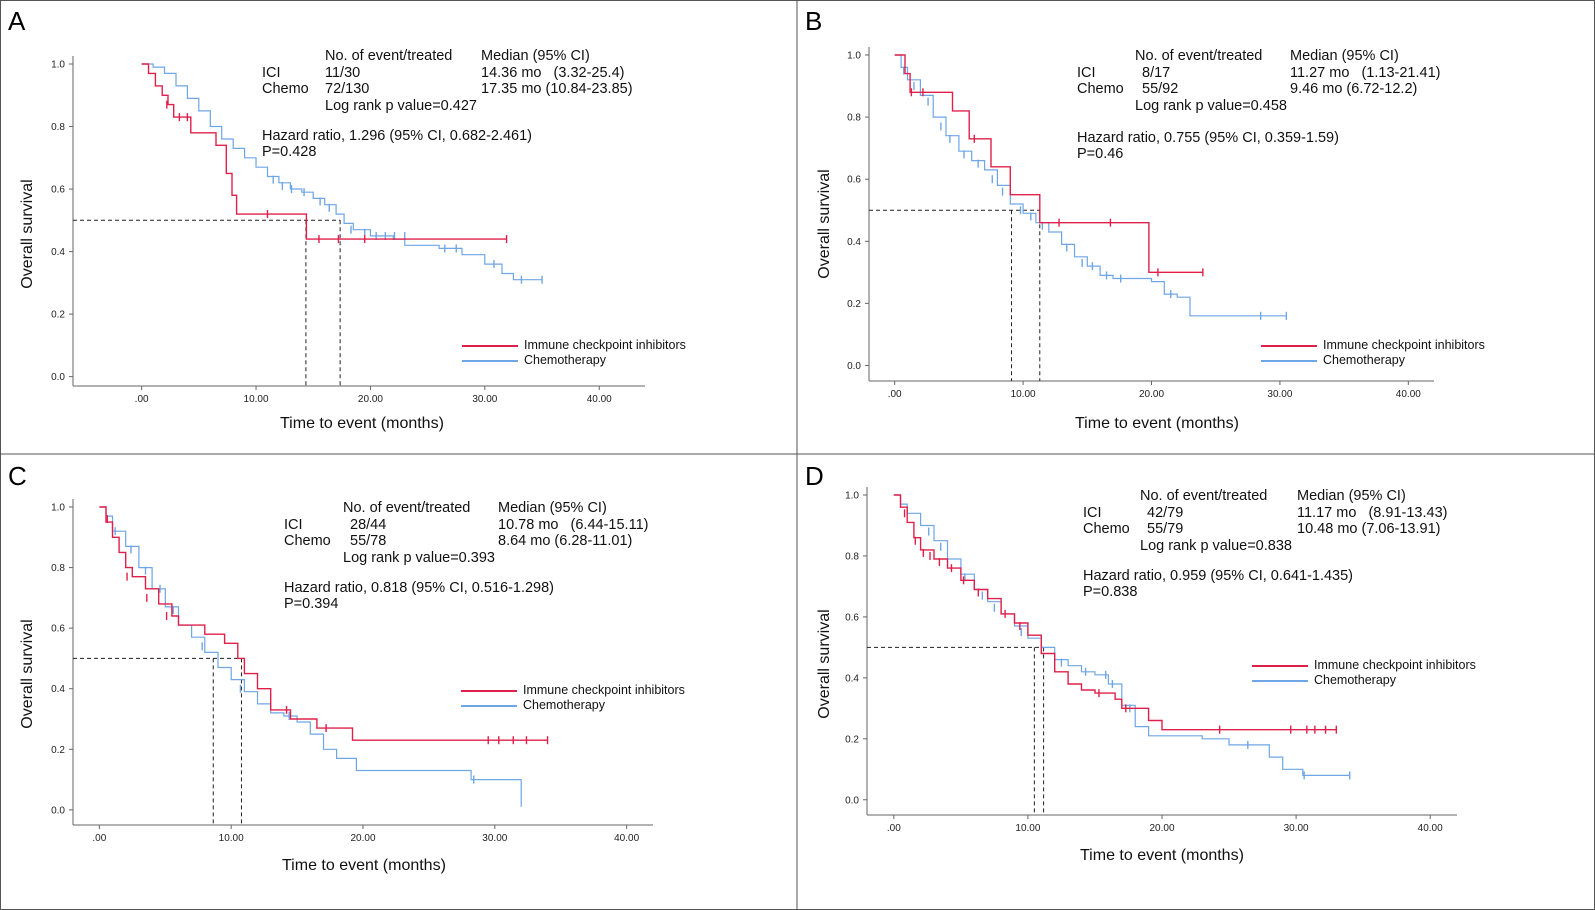  Describe the element at coordinates (1365, 72) in the screenshot. I see `table-median-value: 11.27 mo (1.13-21.41)` at that location.